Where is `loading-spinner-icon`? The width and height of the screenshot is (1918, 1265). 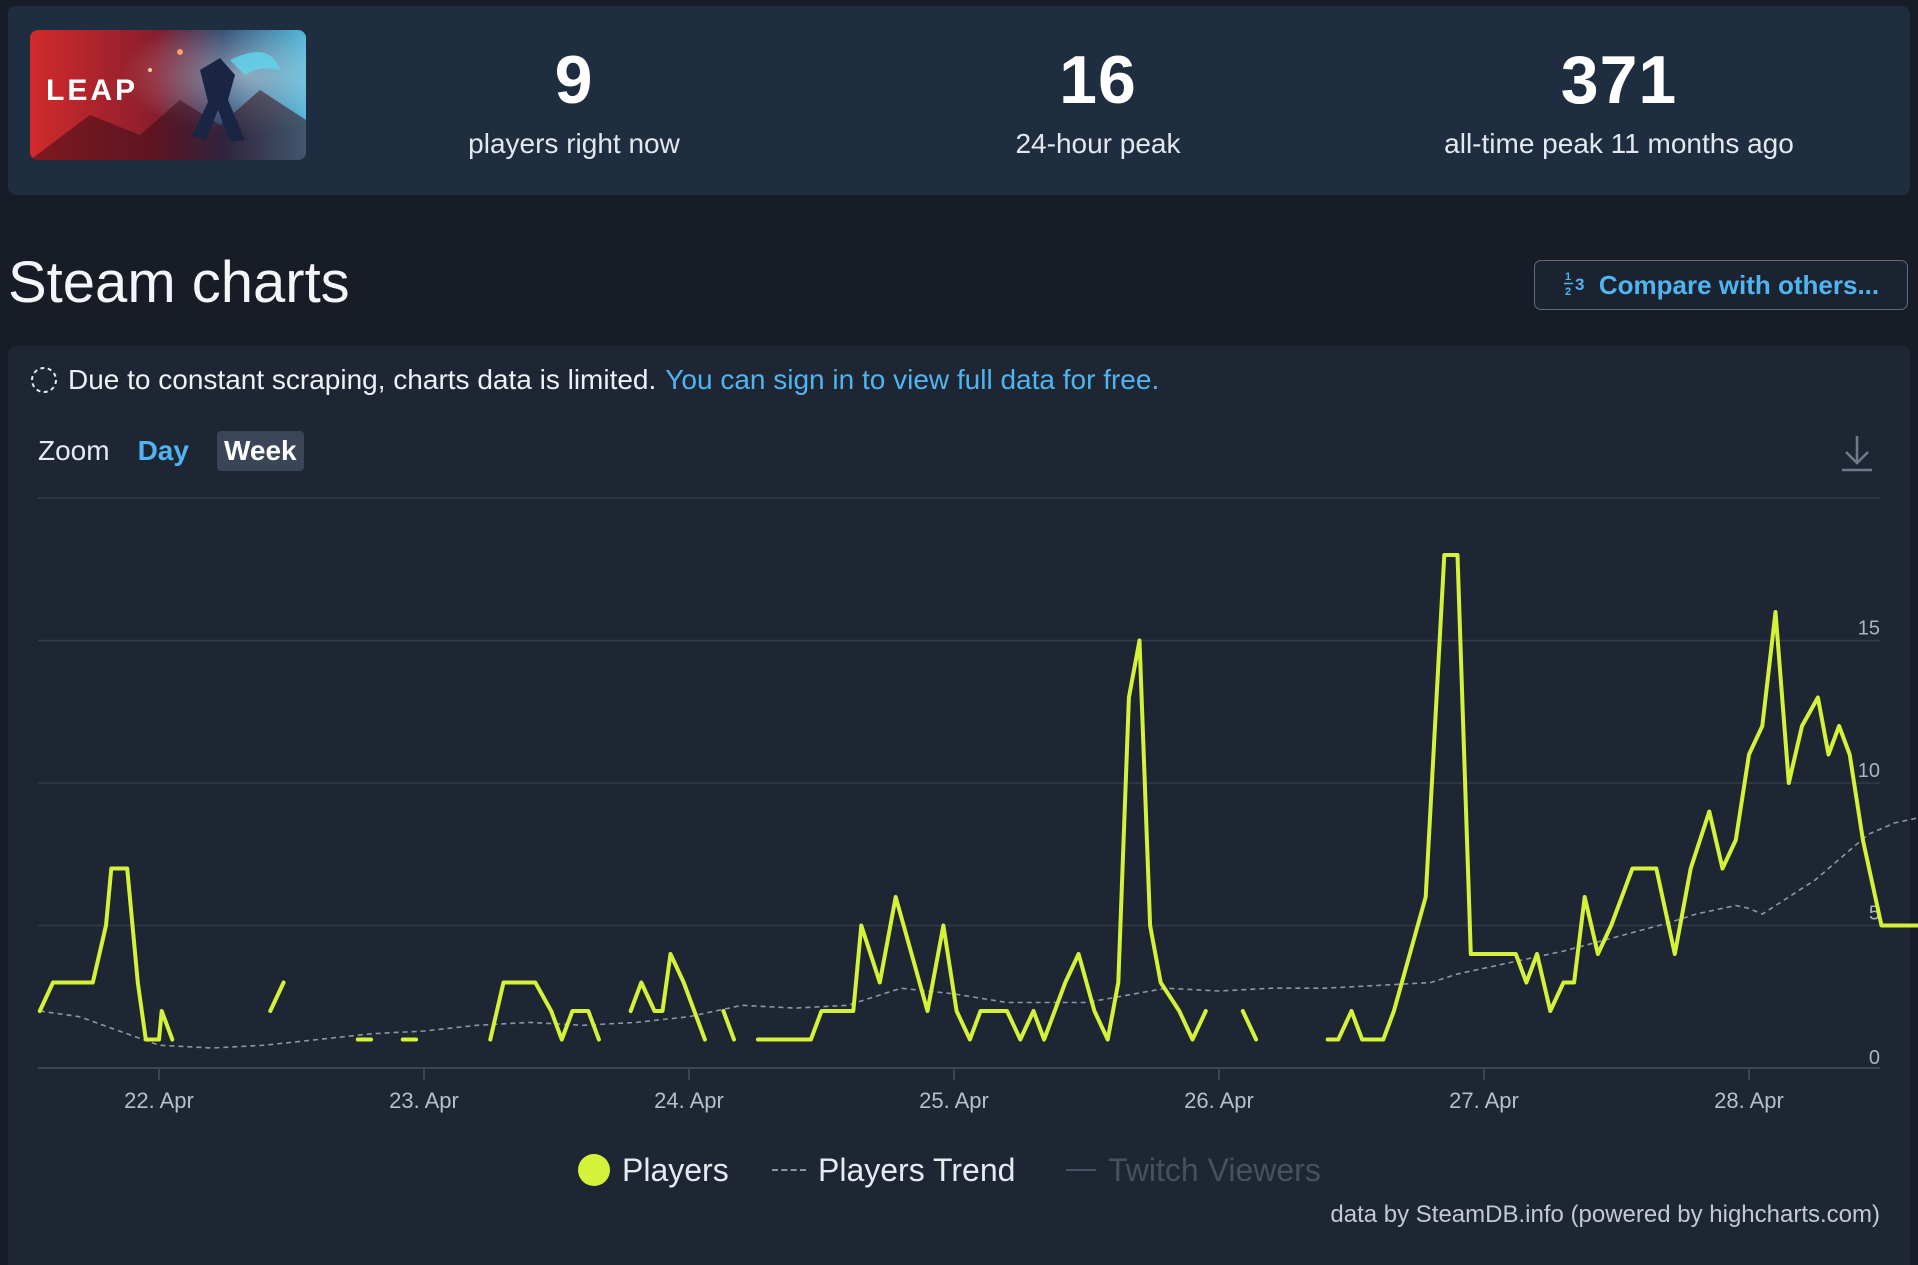
loading-spinner-icon is located at coordinates (44, 380).